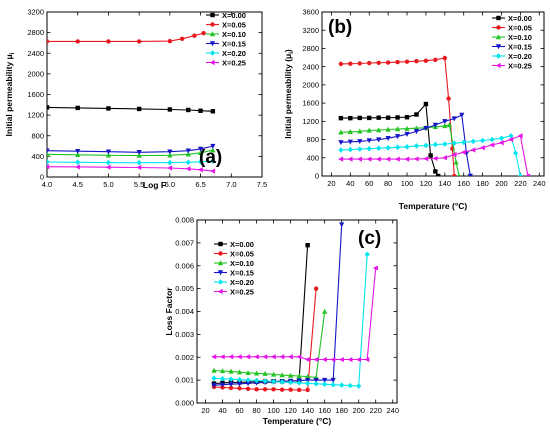  Describe the element at coordinates (184, 220) in the screenshot. I see `y-tick-label: 0.008` at that location.